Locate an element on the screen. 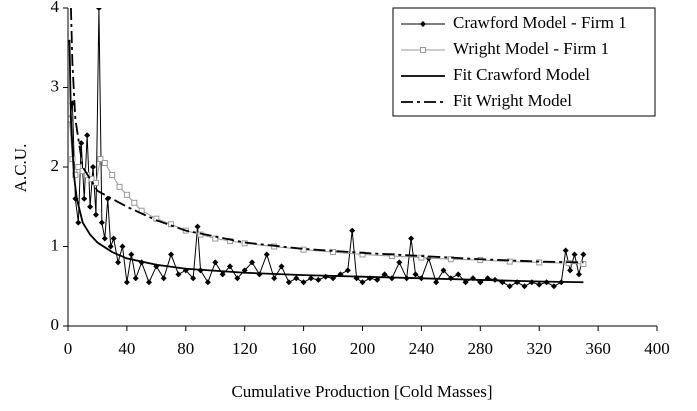 This screenshot has height=411, width=697. legend-label: Wright Model - Firm 1 is located at coordinates (531, 48).